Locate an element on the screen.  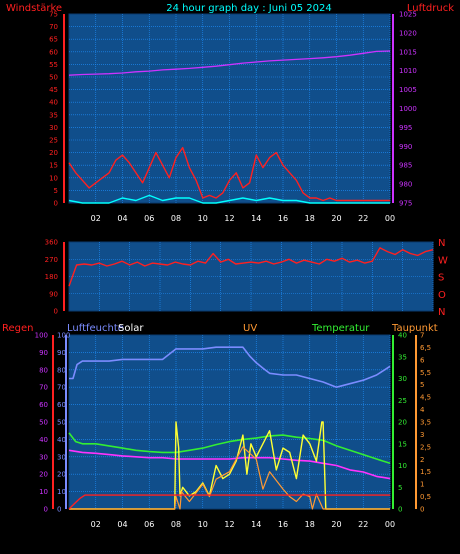
uv-tick-label: 4 is located at coordinates (422, 410).